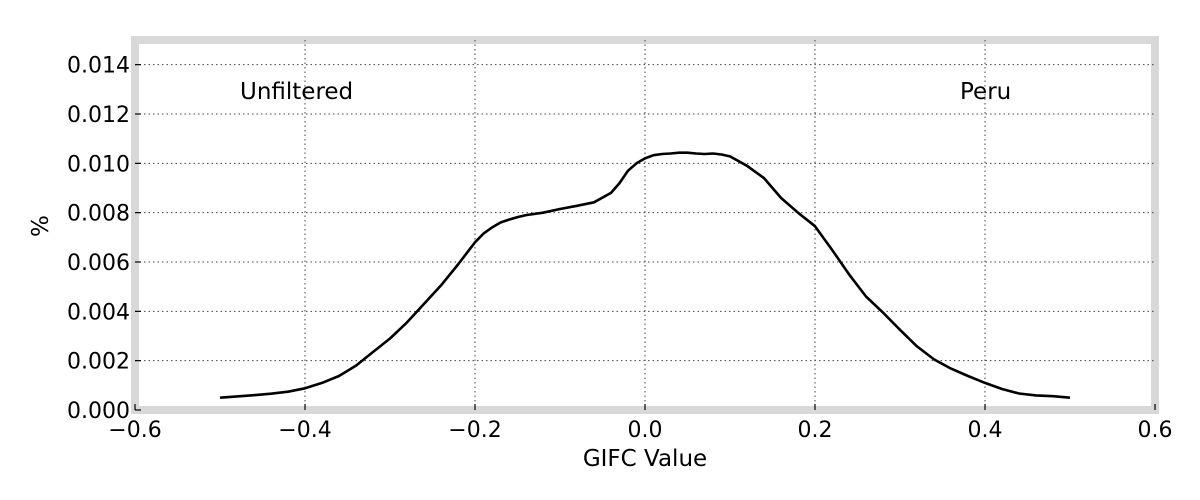  I want to click on y-tick-label: 0.004, so click(98, 312).